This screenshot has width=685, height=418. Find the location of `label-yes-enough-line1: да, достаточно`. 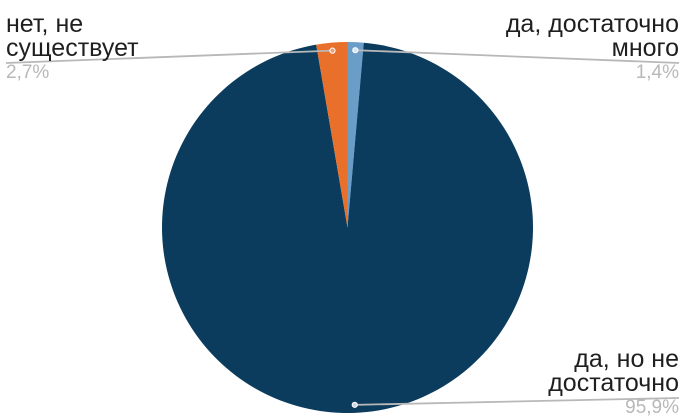

label-yes-enough-line1: да, достаточно is located at coordinates (592, 24).